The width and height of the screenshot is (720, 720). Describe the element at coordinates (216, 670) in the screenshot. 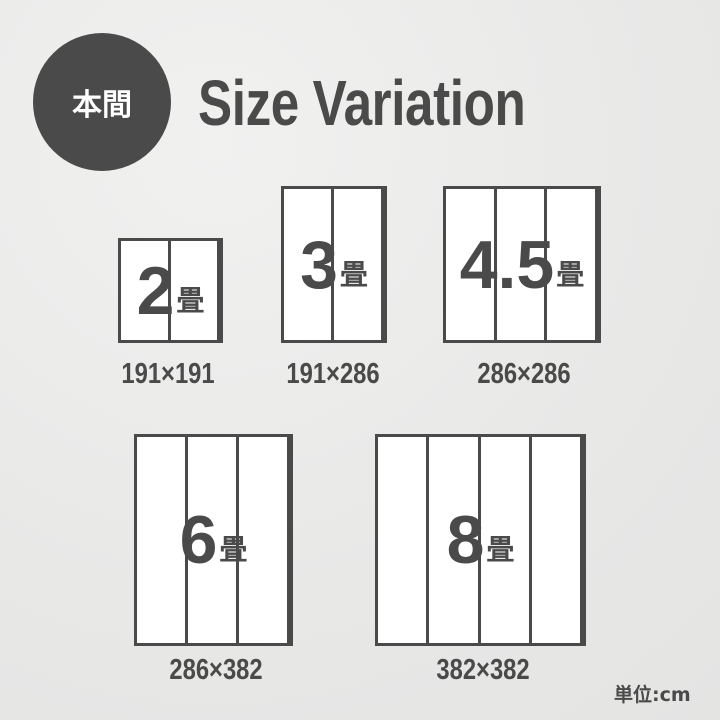

I see `mat-dimensions: 286×382` at that location.